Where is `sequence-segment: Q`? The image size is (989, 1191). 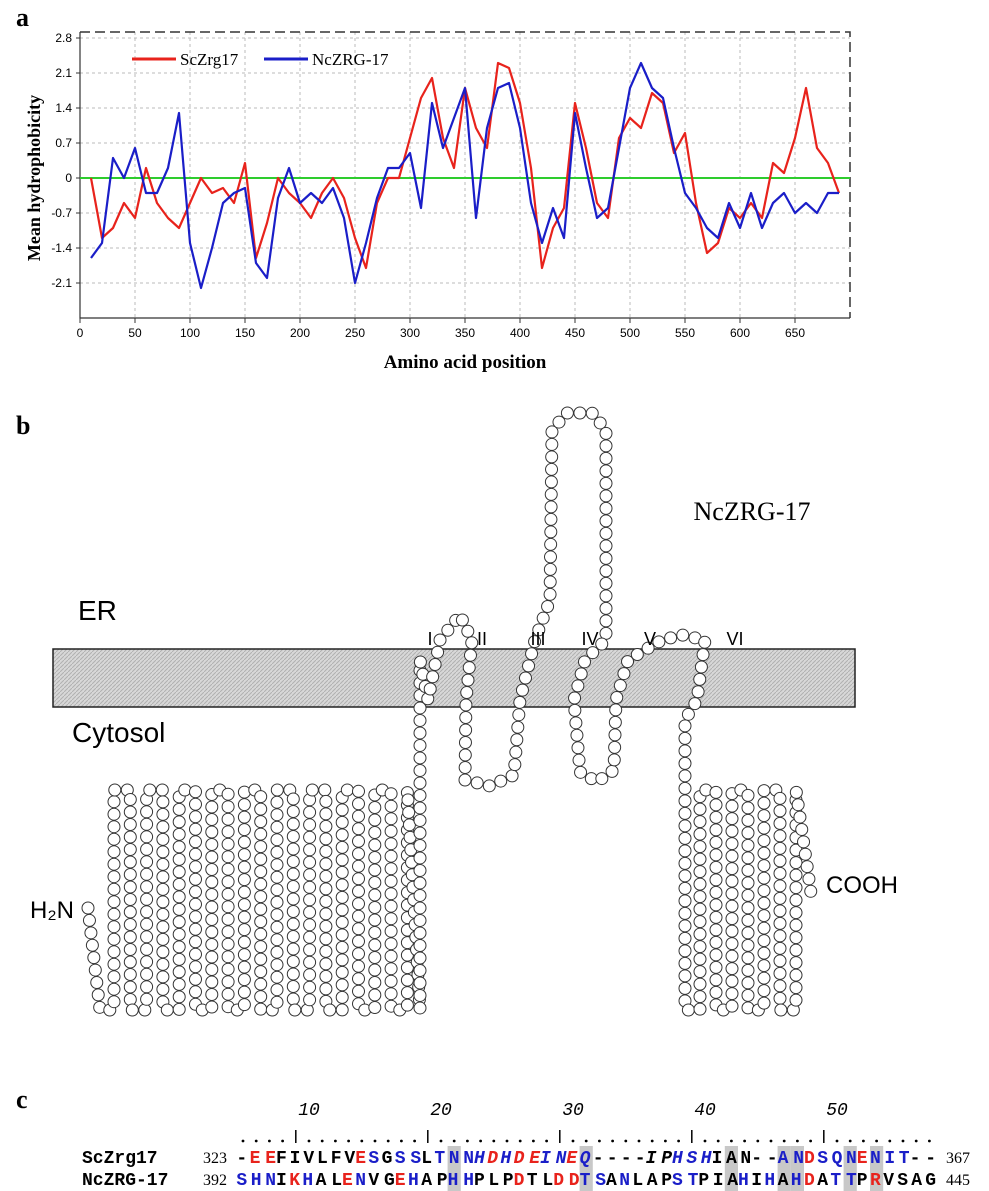
sequence-segment: Q is located at coordinates (585, 1159).